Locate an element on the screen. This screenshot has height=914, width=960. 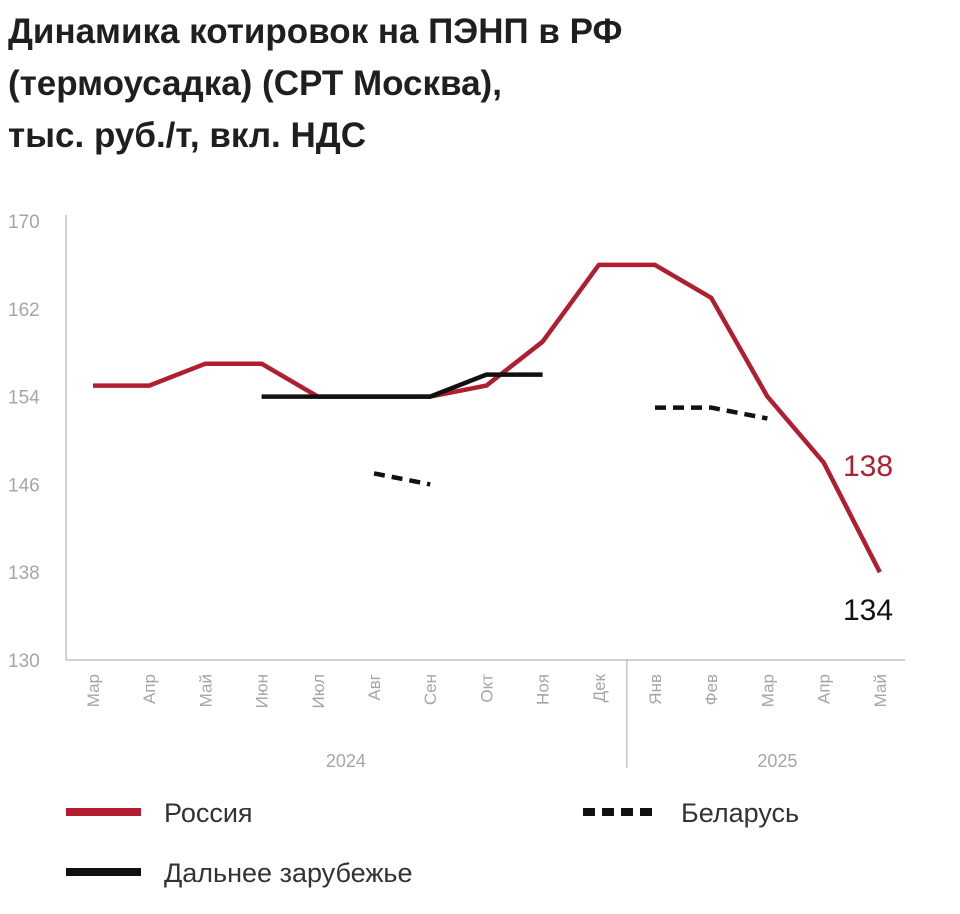
series-line-дальнее-зарубежье-0 is located at coordinates (402, 385).